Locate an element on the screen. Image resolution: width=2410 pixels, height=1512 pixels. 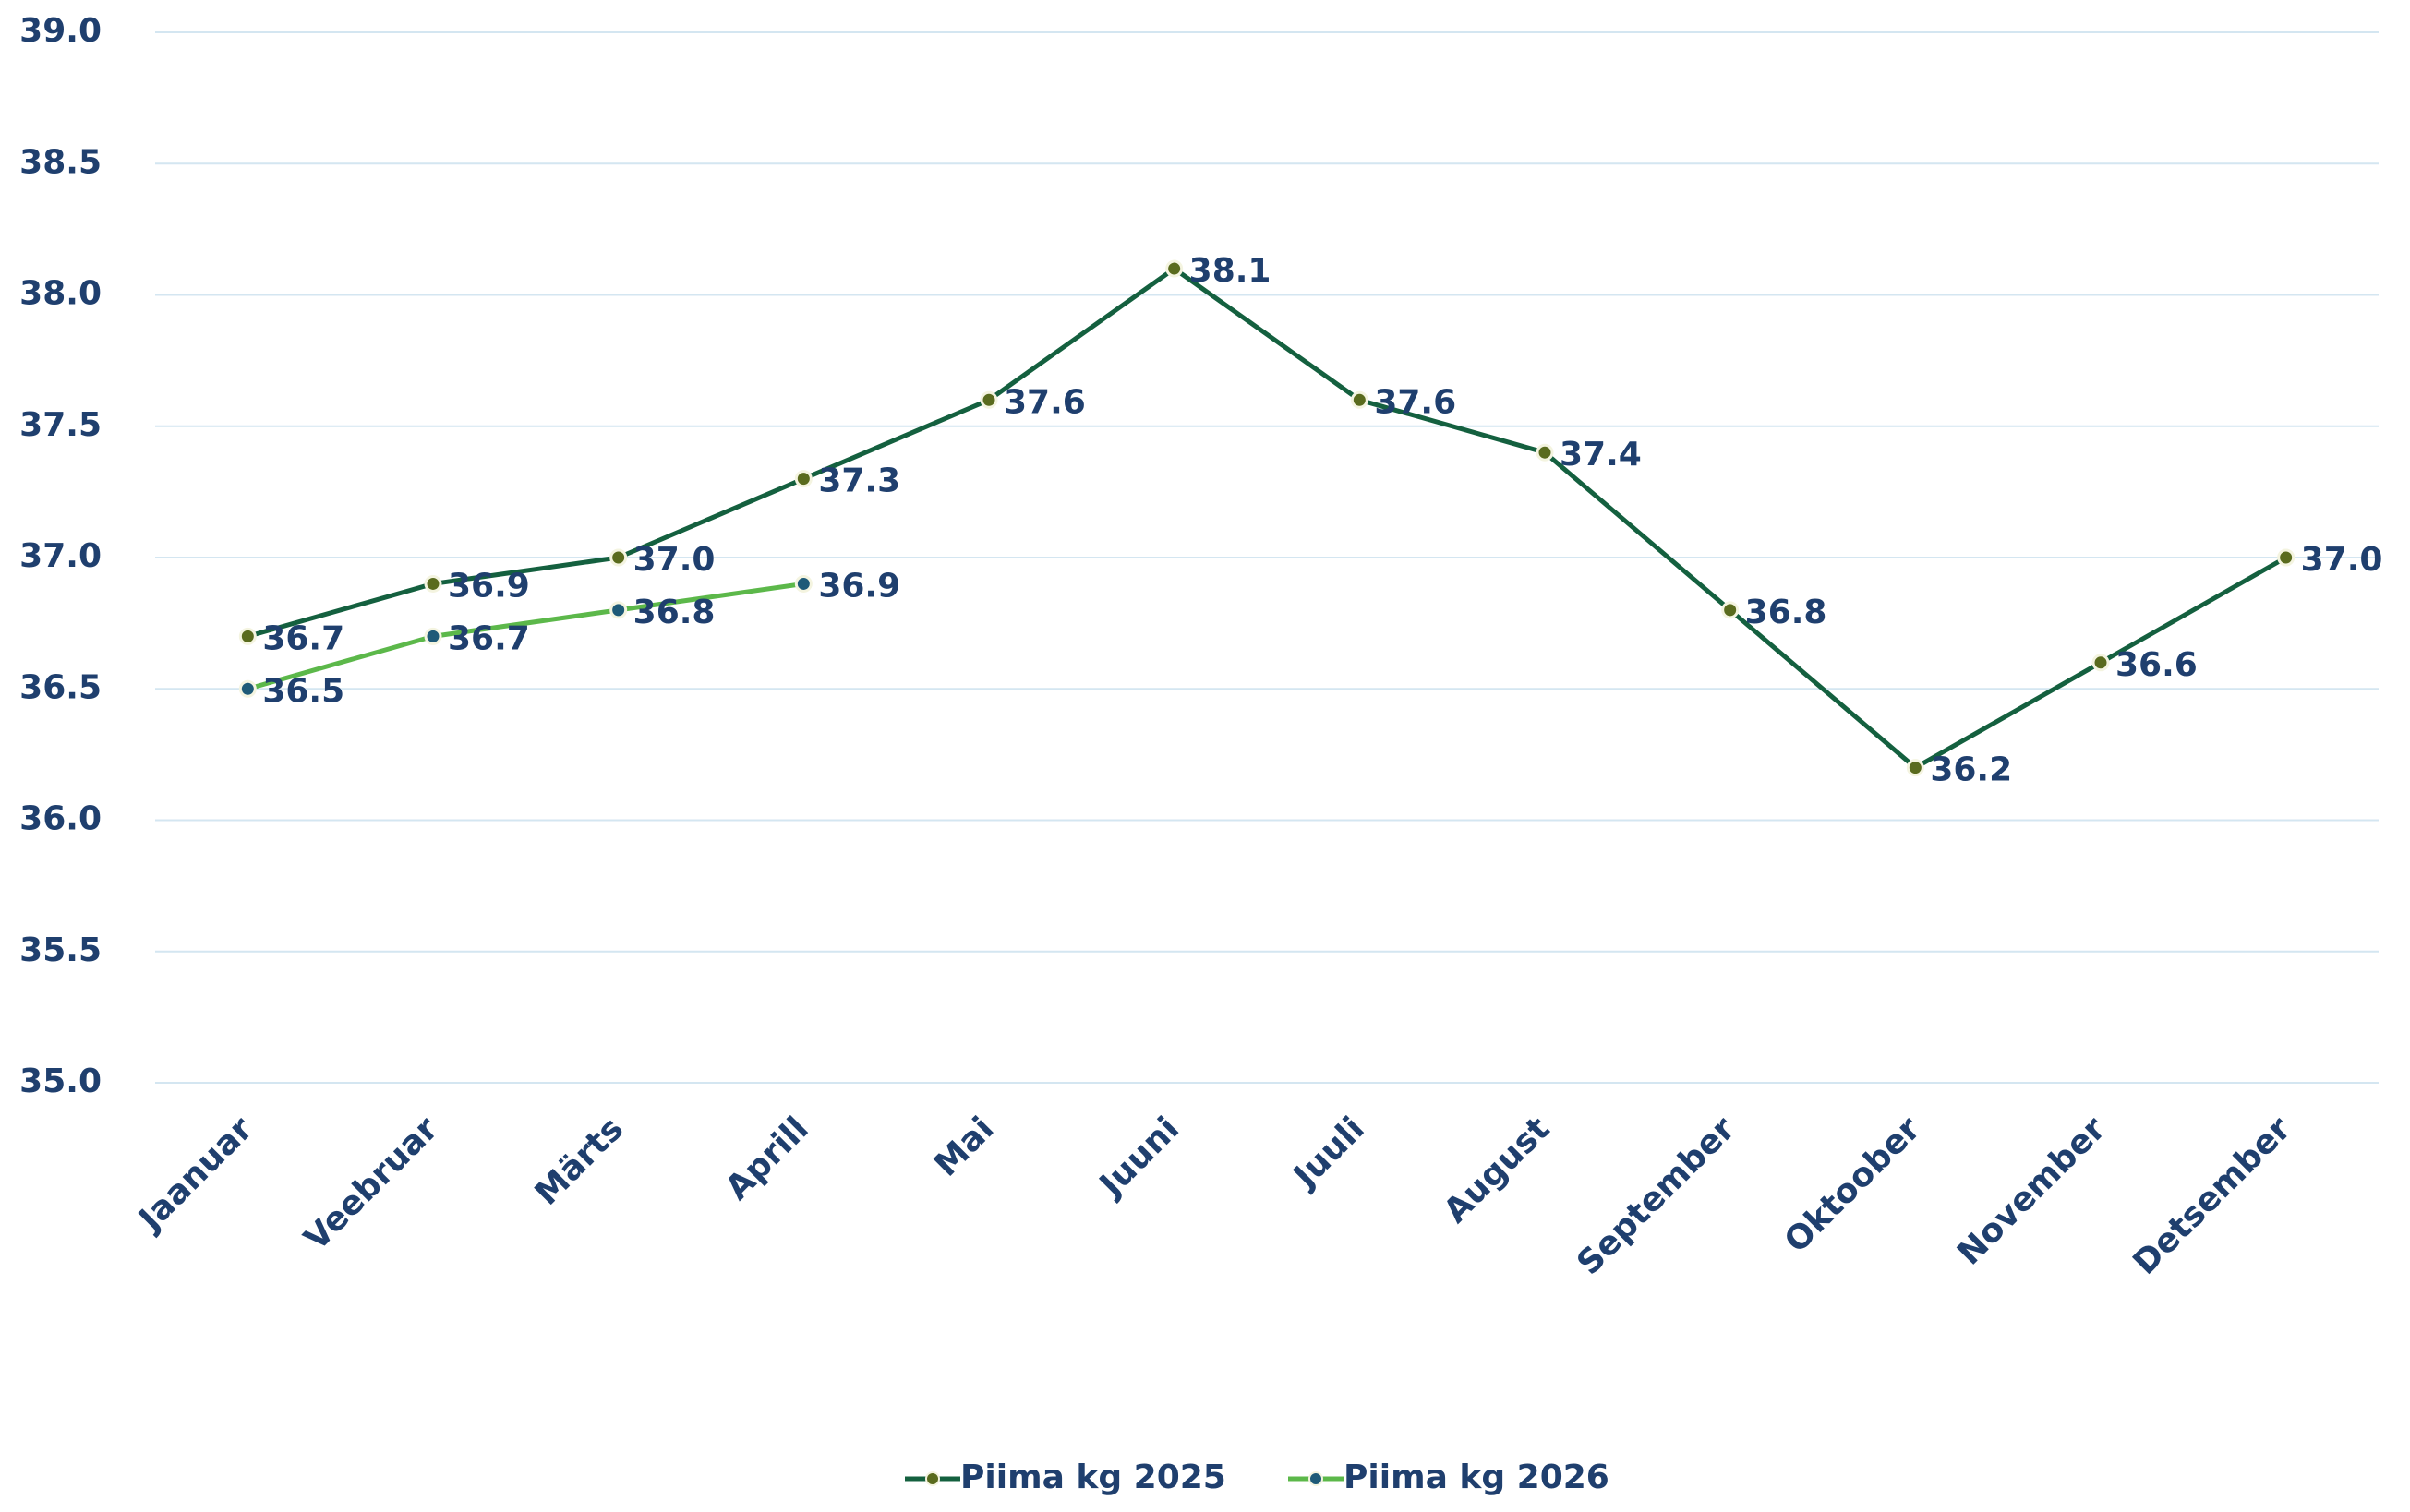
x-tick-label: Oktoober is located at coordinates (1852, 1185).